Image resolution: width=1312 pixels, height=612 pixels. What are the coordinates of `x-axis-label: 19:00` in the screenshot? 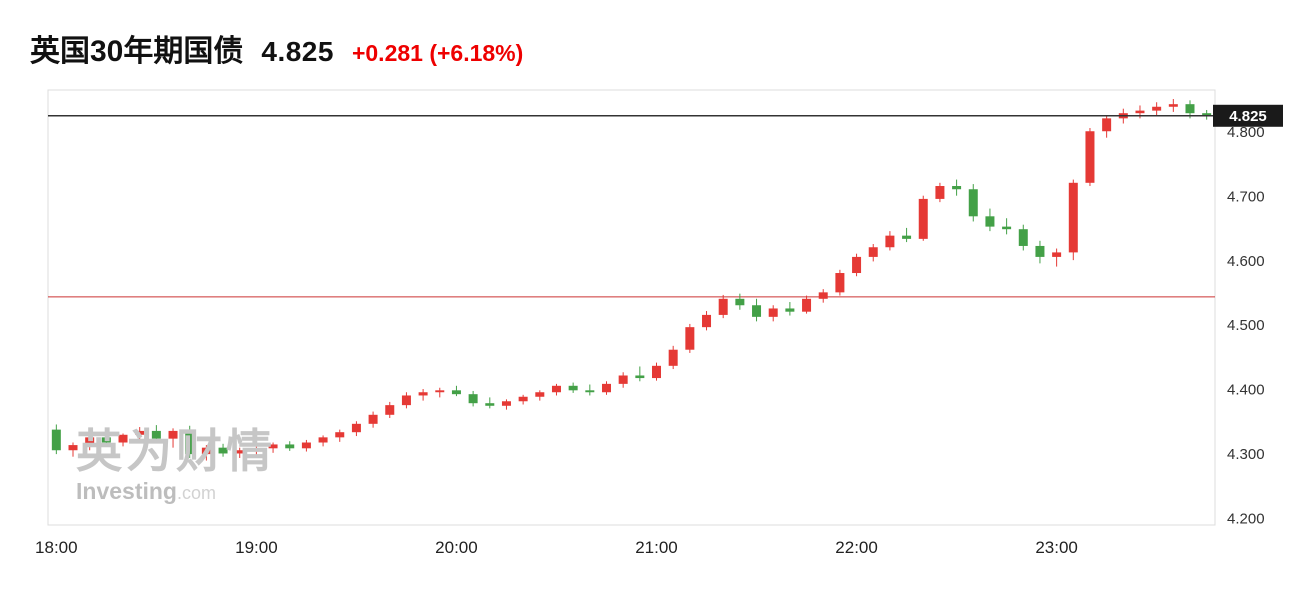 It's located at (256, 547).